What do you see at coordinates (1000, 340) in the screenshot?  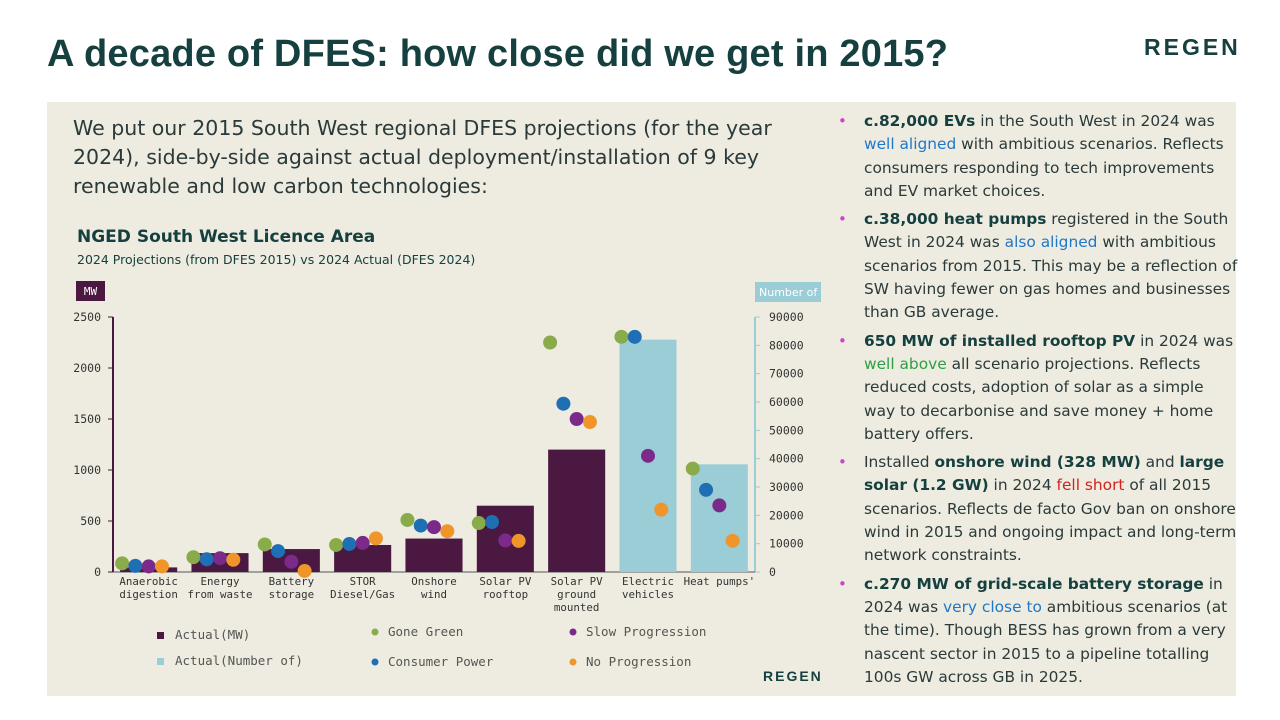 I see `finding-text: 650 MW of installed rooftop PV` at bounding box center [1000, 340].